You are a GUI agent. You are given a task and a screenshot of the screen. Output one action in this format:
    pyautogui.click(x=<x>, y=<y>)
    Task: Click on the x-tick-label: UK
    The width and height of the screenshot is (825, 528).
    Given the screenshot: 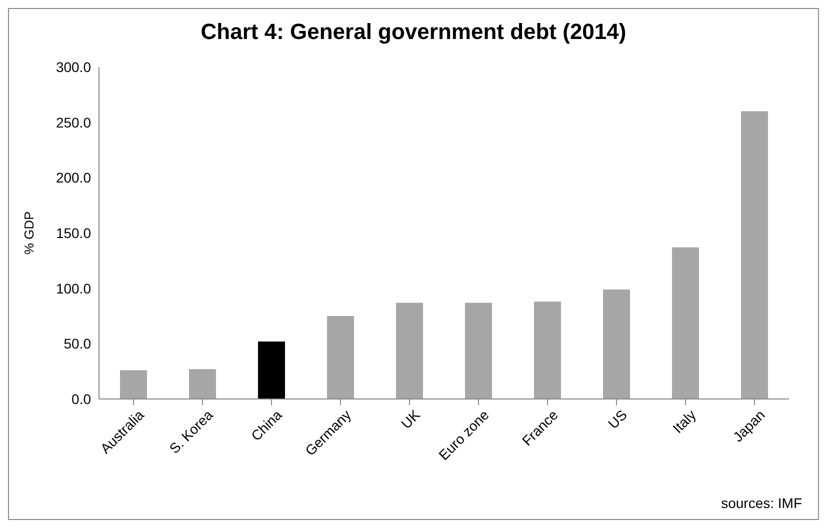 What is the action you would take?
    pyautogui.click(x=411, y=419)
    